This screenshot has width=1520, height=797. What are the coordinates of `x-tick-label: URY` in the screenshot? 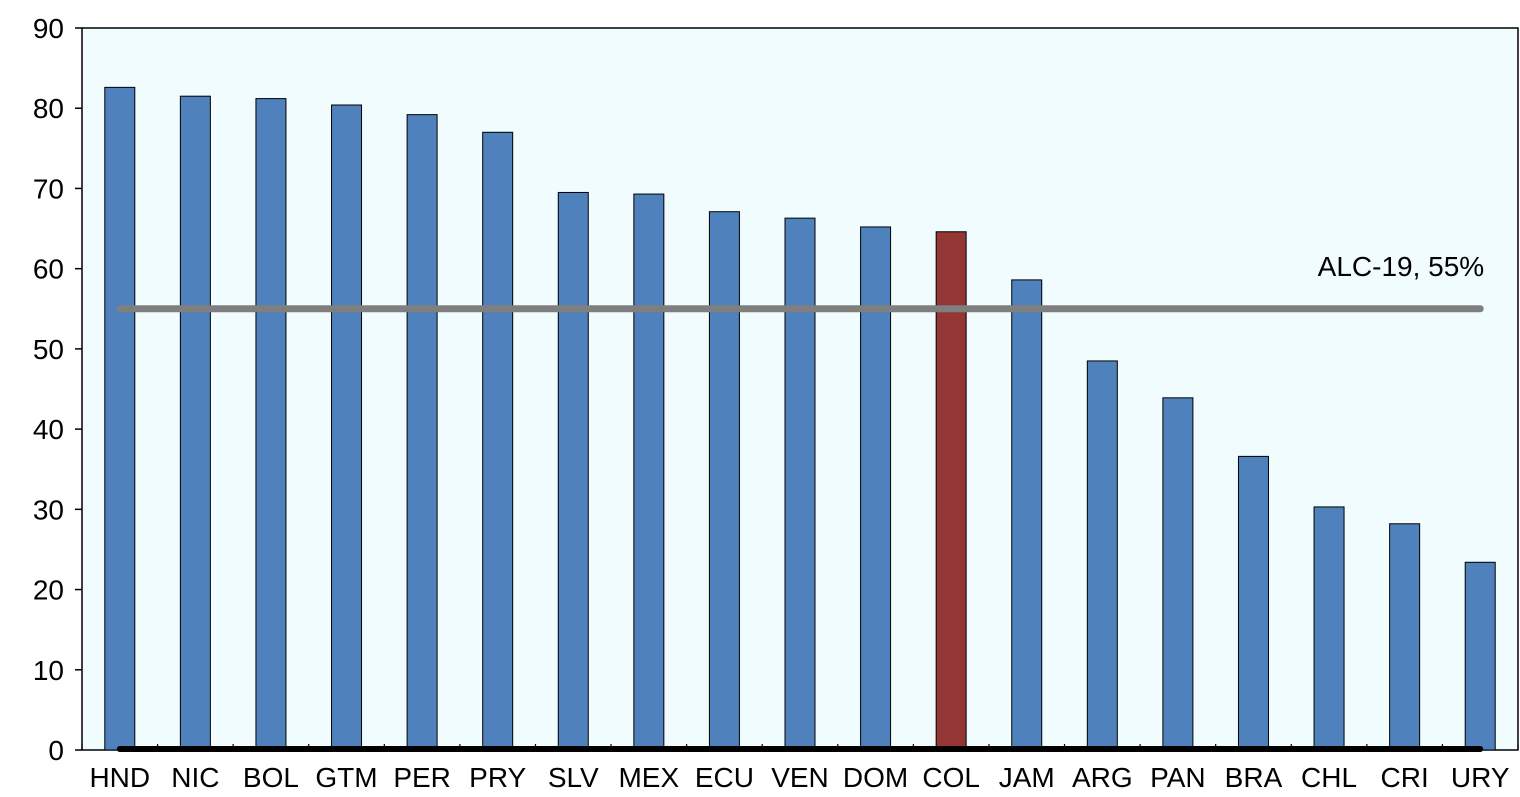 It's located at (1480, 777).